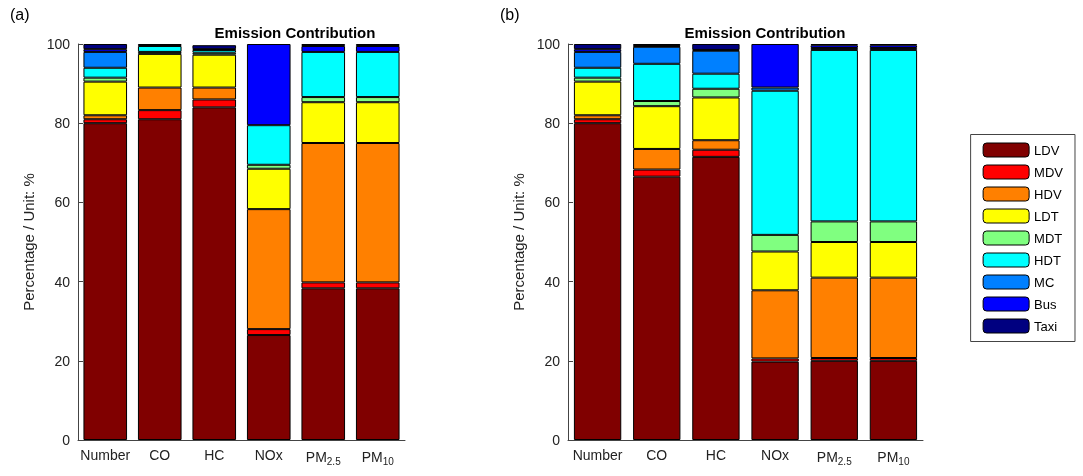  Describe the element at coordinates (1048, 238) in the screenshot. I see `legend-label: MDT` at that location.